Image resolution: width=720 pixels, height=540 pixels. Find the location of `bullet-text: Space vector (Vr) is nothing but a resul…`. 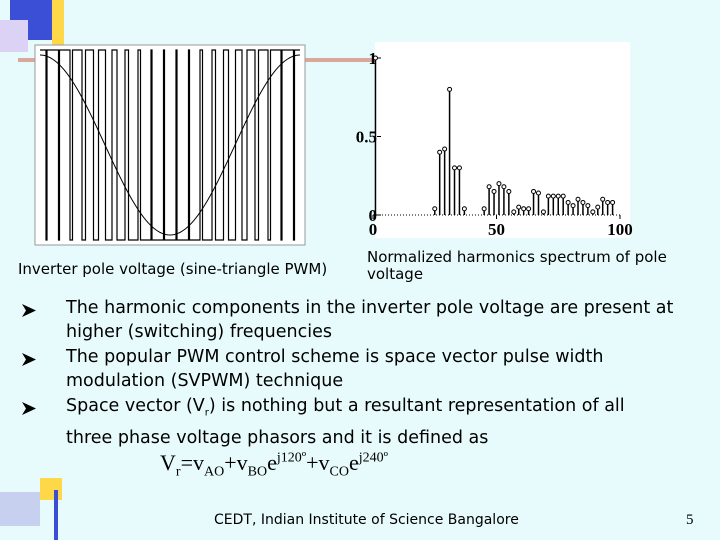

bullet-text: Space vector (Vr) is nothing but a resul… is located at coordinates (371, 422).